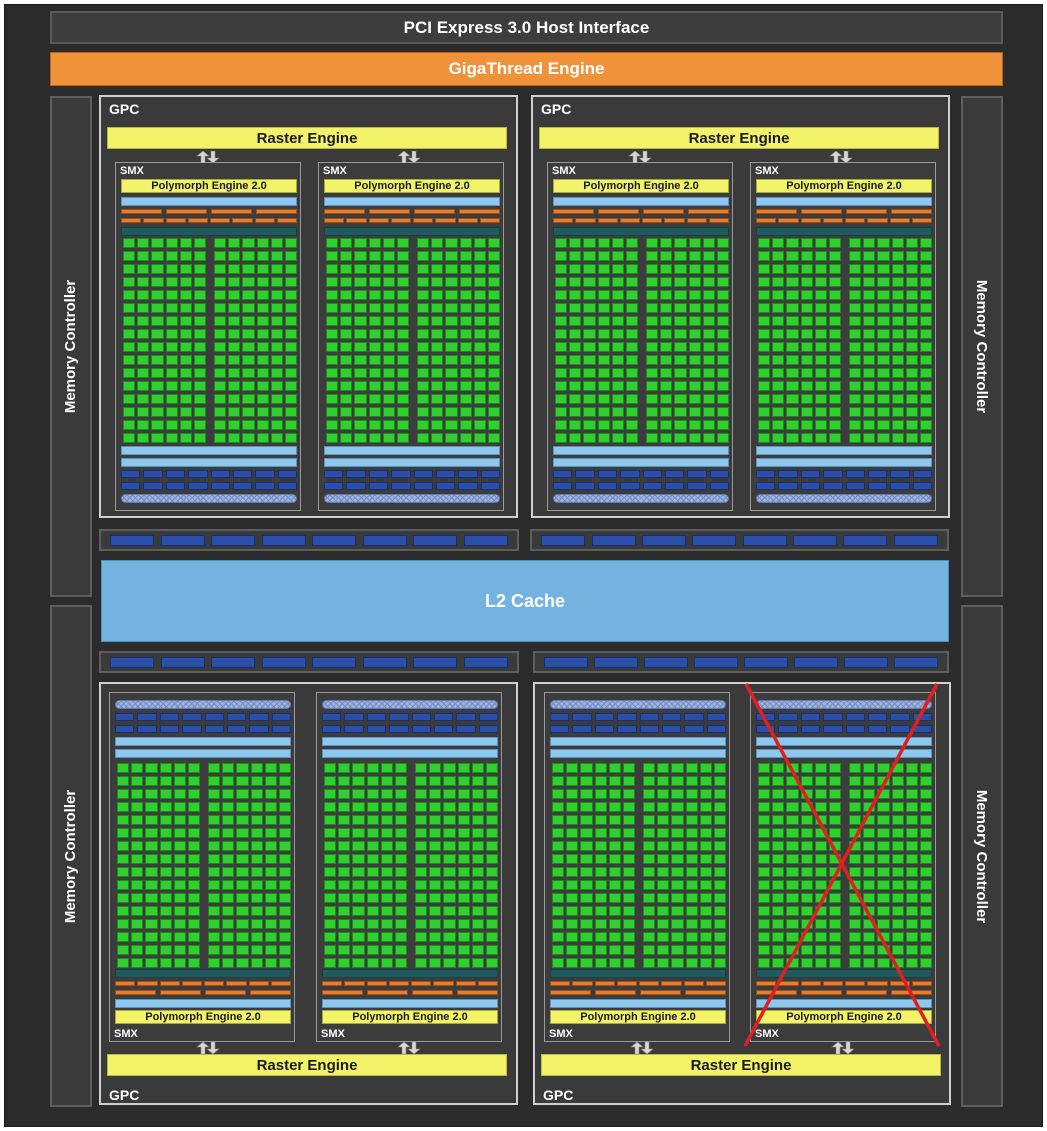 The height and width of the screenshot is (1131, 1047). I want to click on warp-scheduler-row, so click(412, 211).